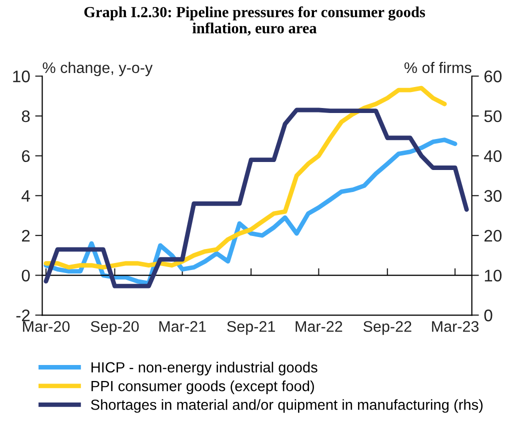 The width and height of the screenshot is (509, 423). I want to click on y2-tick-label: 20, so click(493, 236).